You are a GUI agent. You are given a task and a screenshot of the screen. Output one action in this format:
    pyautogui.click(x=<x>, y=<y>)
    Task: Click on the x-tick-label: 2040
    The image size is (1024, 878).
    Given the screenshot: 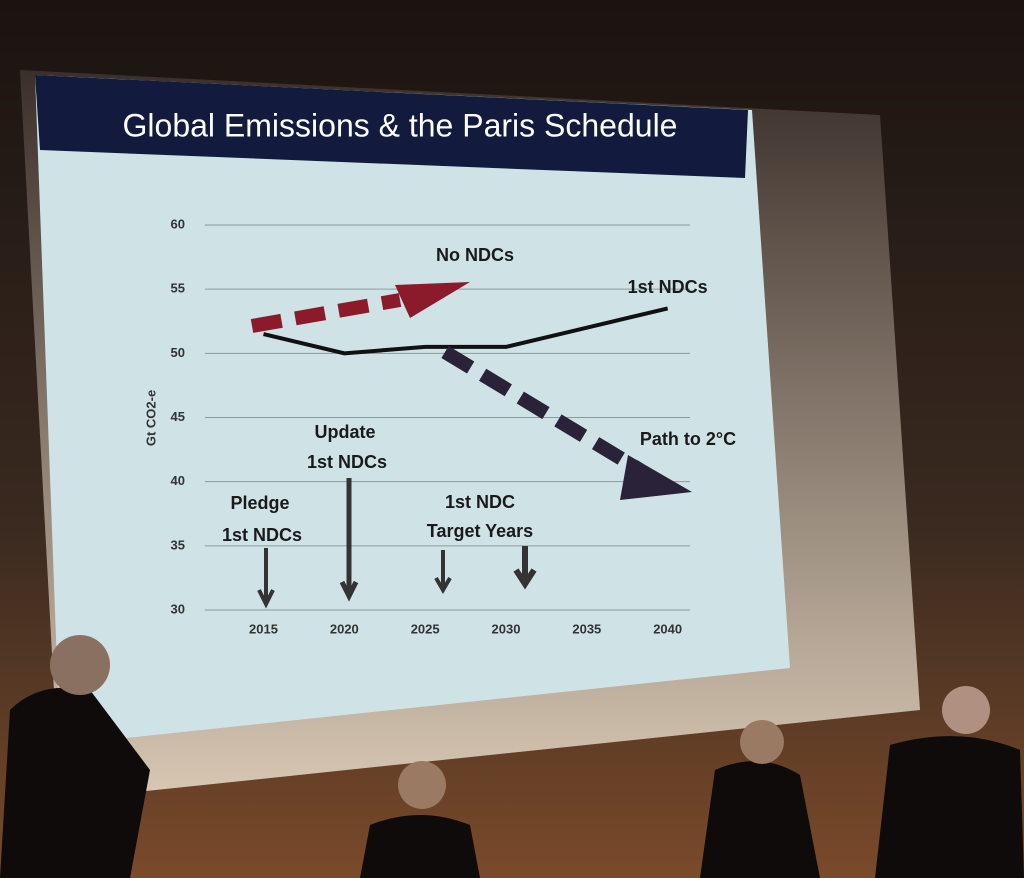 What is the action you would take?
    pyautogui.click(x=667, y=628)
    